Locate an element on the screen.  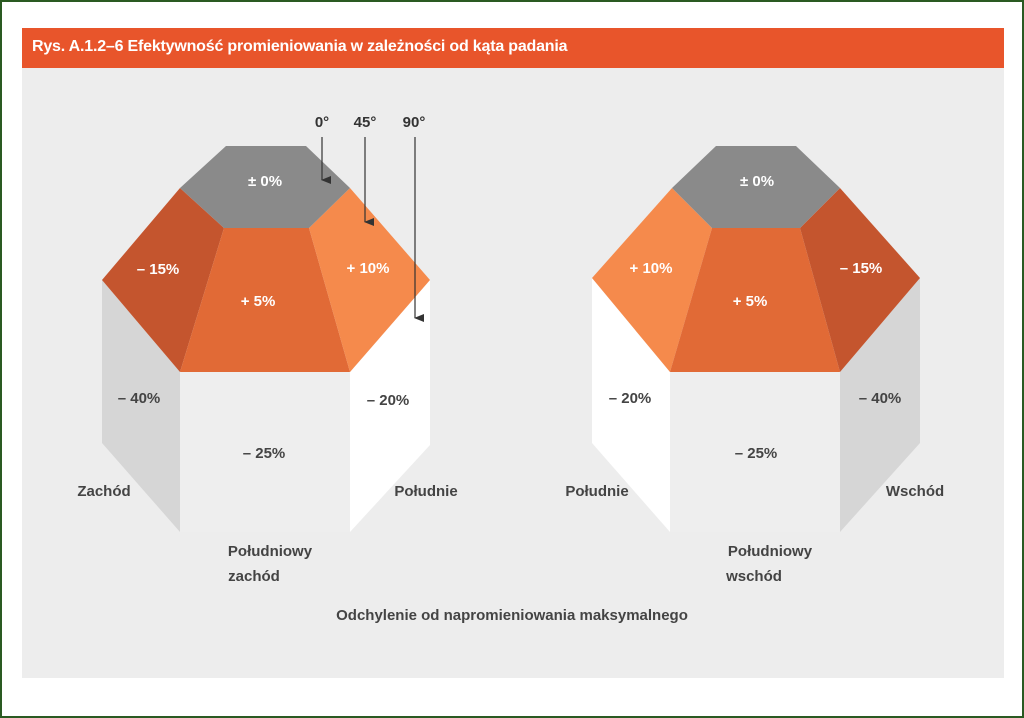
angle-label-90: 90° is located at coordinates (414, 122).